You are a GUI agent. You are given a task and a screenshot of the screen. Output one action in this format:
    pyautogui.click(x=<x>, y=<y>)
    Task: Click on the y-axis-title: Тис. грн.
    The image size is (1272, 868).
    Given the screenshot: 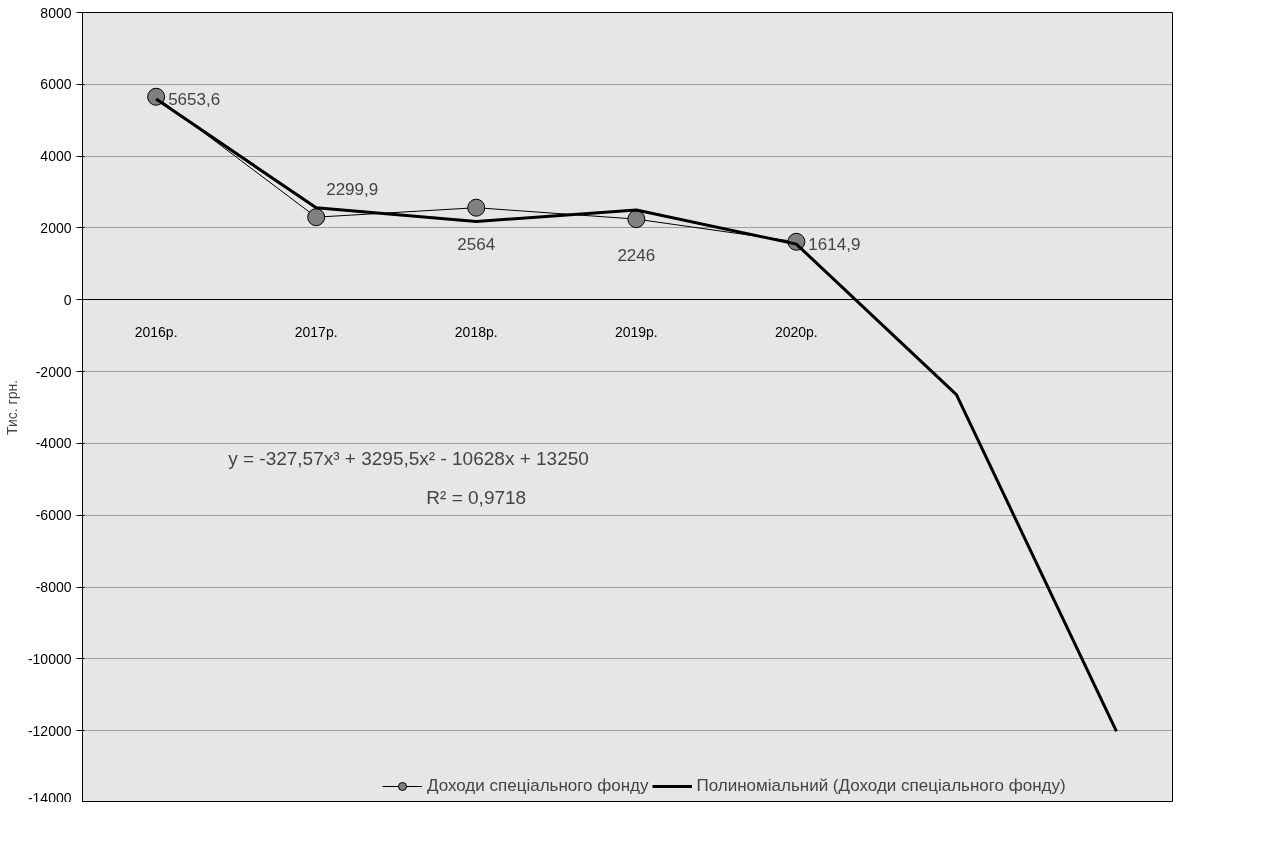 What is the action you would take?
    pyautogui.click(x=11, y=407)
    